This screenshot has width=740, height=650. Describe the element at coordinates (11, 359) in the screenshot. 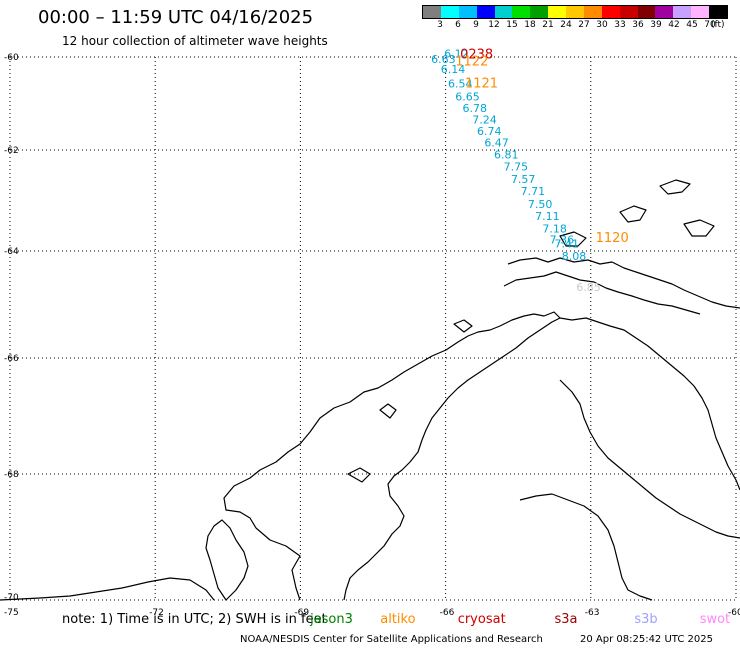

I see `latitude-tick-label: -66` at that location.